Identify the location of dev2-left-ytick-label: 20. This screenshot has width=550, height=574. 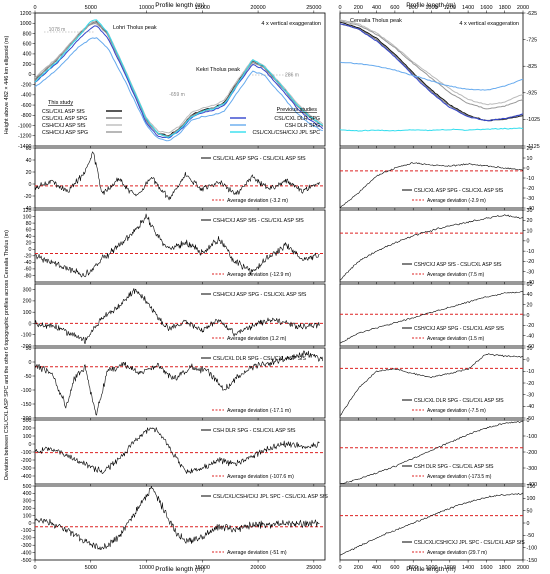
(29, 244).